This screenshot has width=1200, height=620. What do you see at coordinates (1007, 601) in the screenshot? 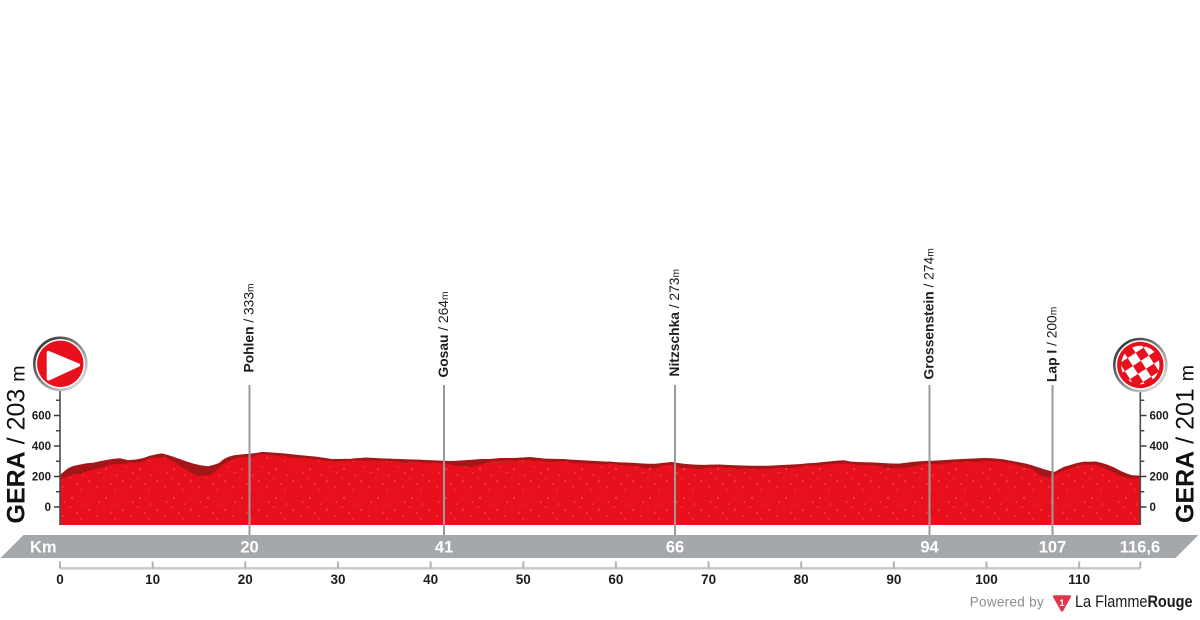
I see `svg-text: Powered by` at bounding box center [1007, 601].